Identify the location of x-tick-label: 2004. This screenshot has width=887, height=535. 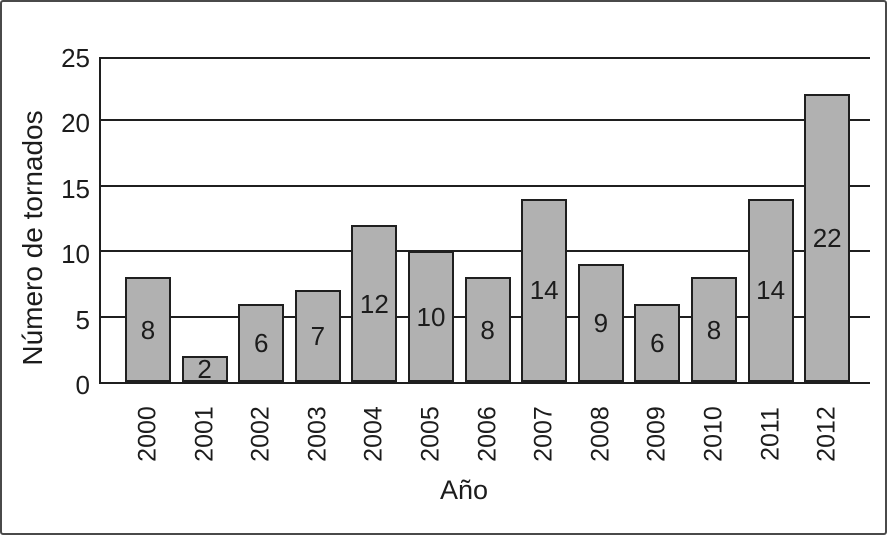
(373, 434).